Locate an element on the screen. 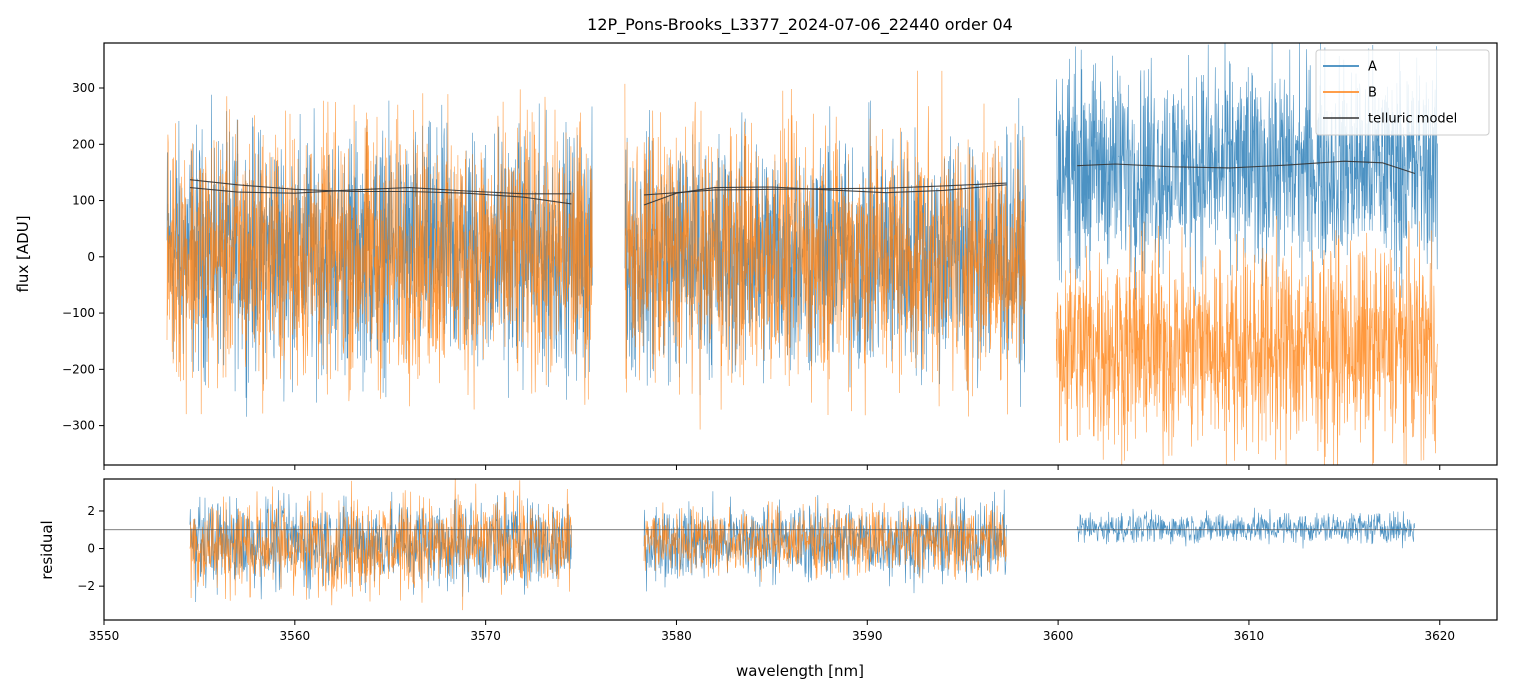 This screenshot has width=1513, height=696. legend-label-b: B is located at coordinates (1372, 93).